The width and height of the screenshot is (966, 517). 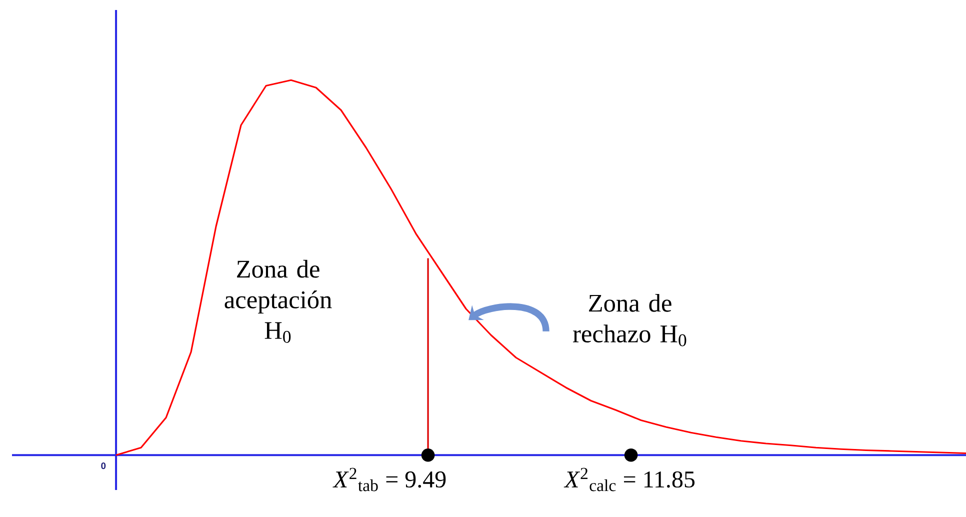 I want to click on text: X$^{2}$$_{tab}$ = 9.49, so click(x=389, y=480).